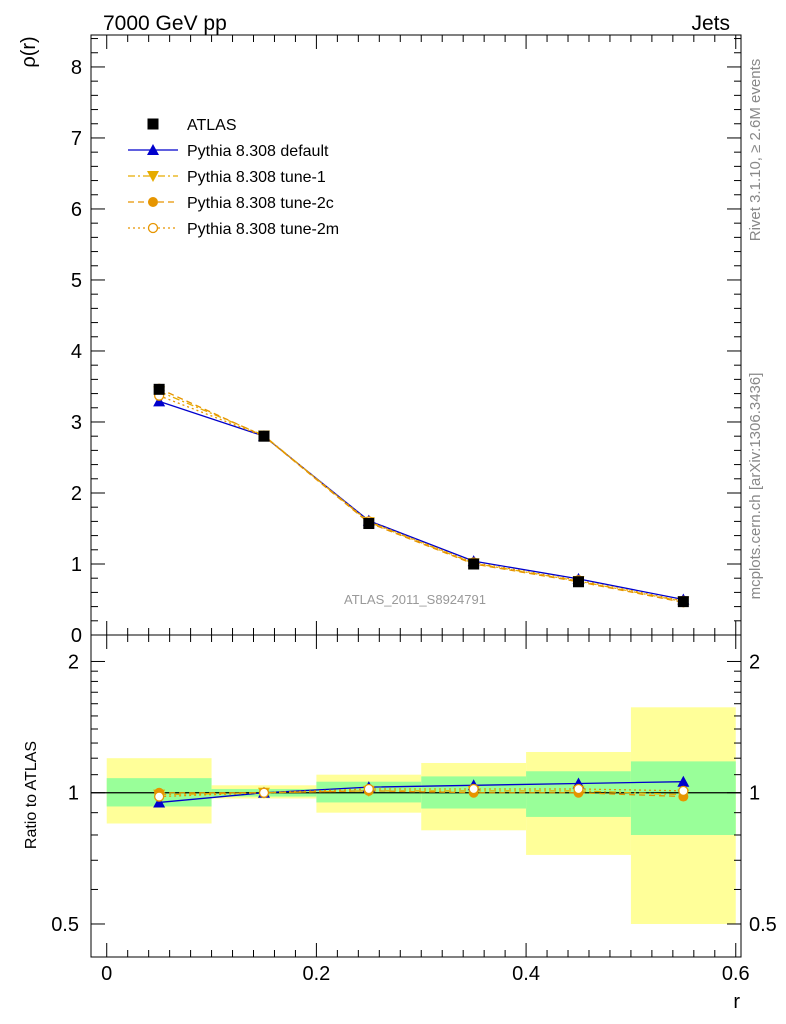 The height and width of the screenshot is (1024, 786). Describe the element at coordinates (260, 203) in the screenshot. I see `legend-label: Pythia 8.308 tune-2c` at that location.